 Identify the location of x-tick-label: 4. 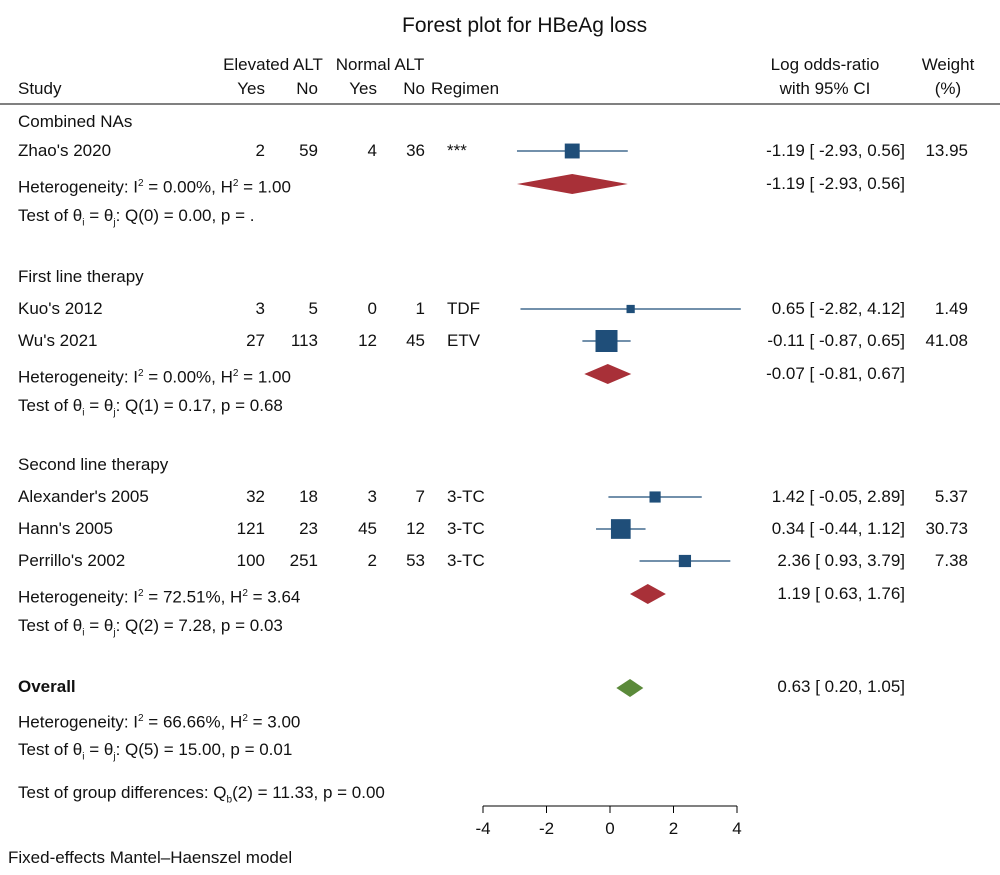
(737, 828).